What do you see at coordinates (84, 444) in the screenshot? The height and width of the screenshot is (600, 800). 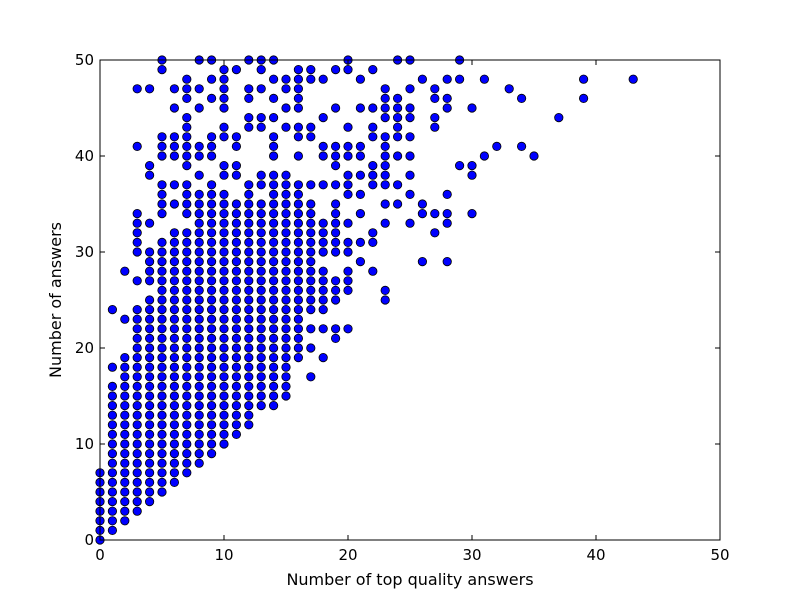 I see `y-tick-label: 10` at bounding box center [84, 444].